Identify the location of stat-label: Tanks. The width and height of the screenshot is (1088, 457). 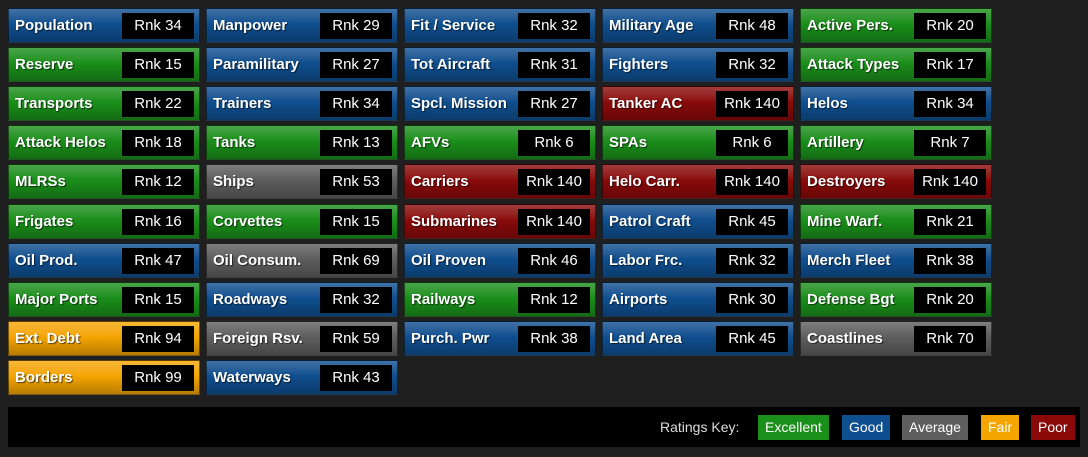
(234, 143).